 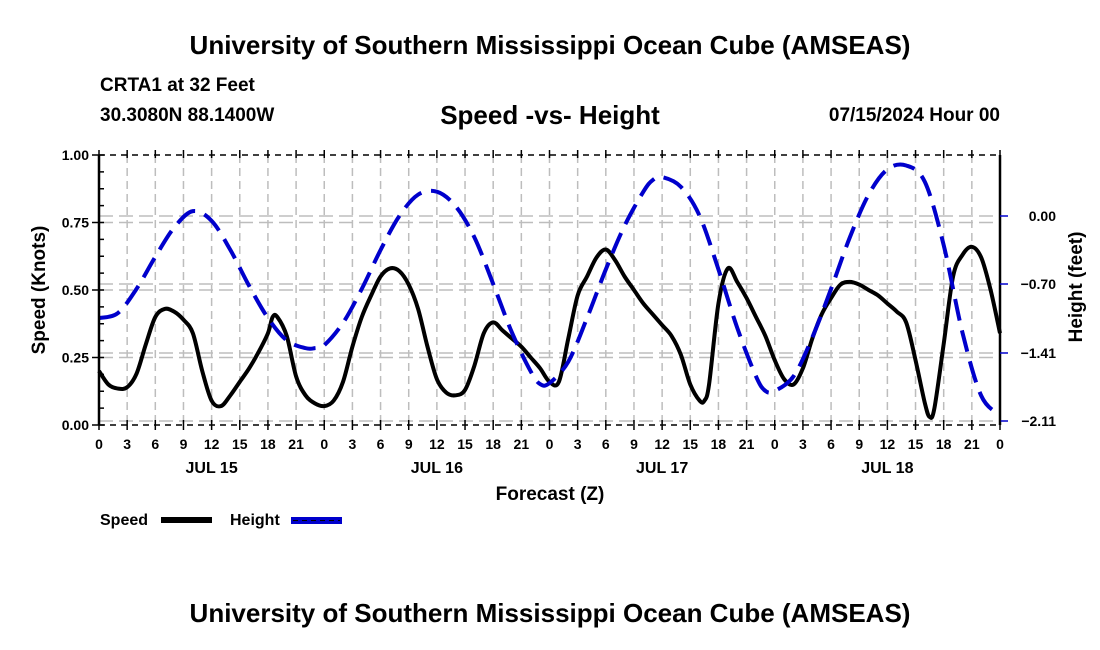 What do you see at coordinates (662, 468) in the screenshot?
I see `day-label: JUL 17` at bounding box center [662, 468].